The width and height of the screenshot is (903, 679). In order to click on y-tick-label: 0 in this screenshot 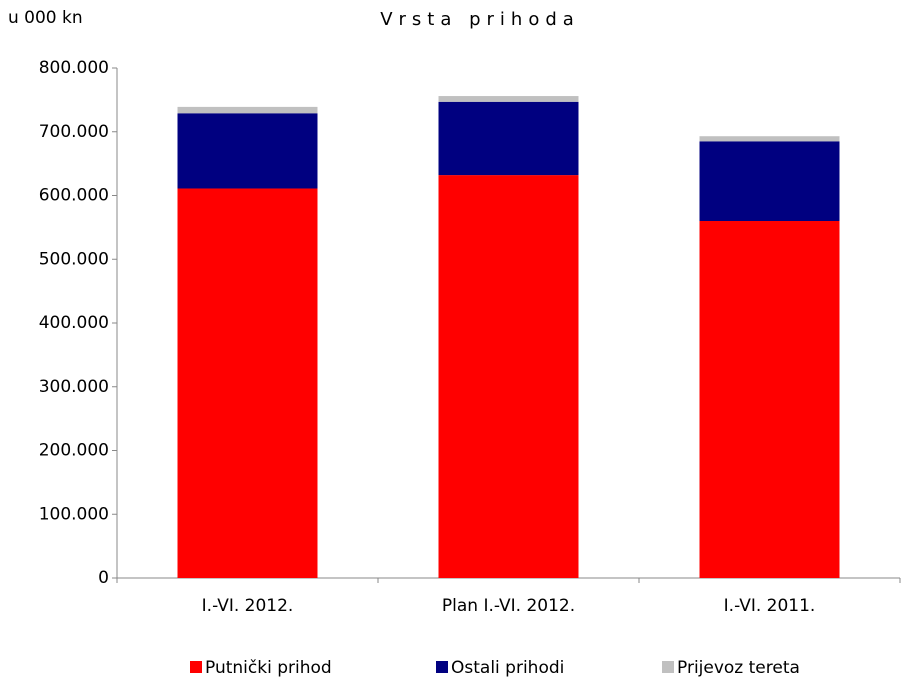, I will do `click(103, 578)`.